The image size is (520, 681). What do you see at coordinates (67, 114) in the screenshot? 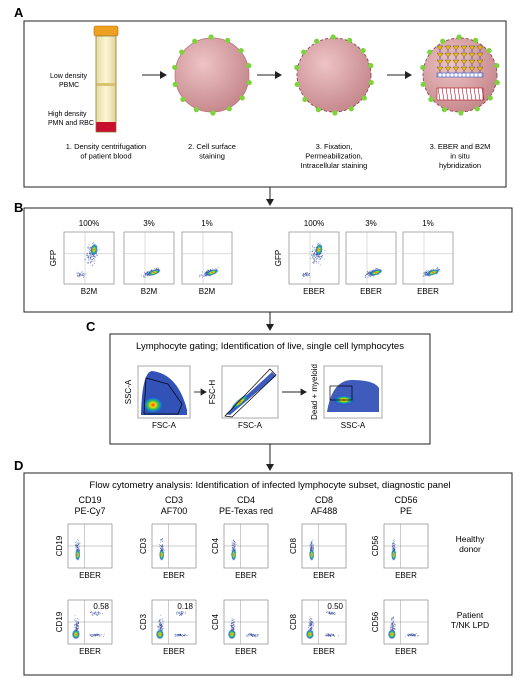
I see `tube-label-high: High density` at bounding box center [67, 114].